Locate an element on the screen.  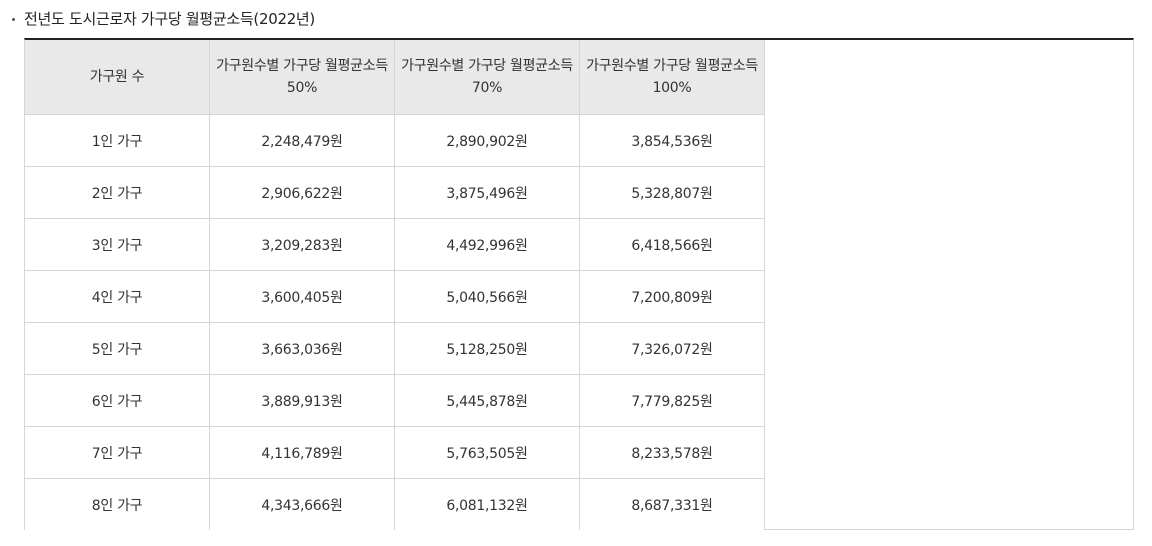
income-50-cell: 4,343,666원 is located at coordinates (302, 504).